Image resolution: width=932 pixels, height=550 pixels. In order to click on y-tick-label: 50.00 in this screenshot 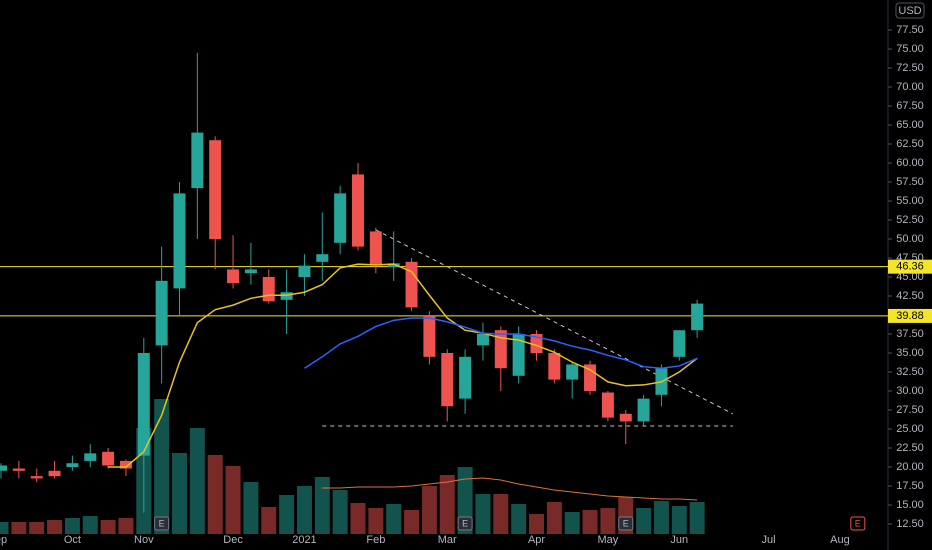, I will do `click(910, 239)`.